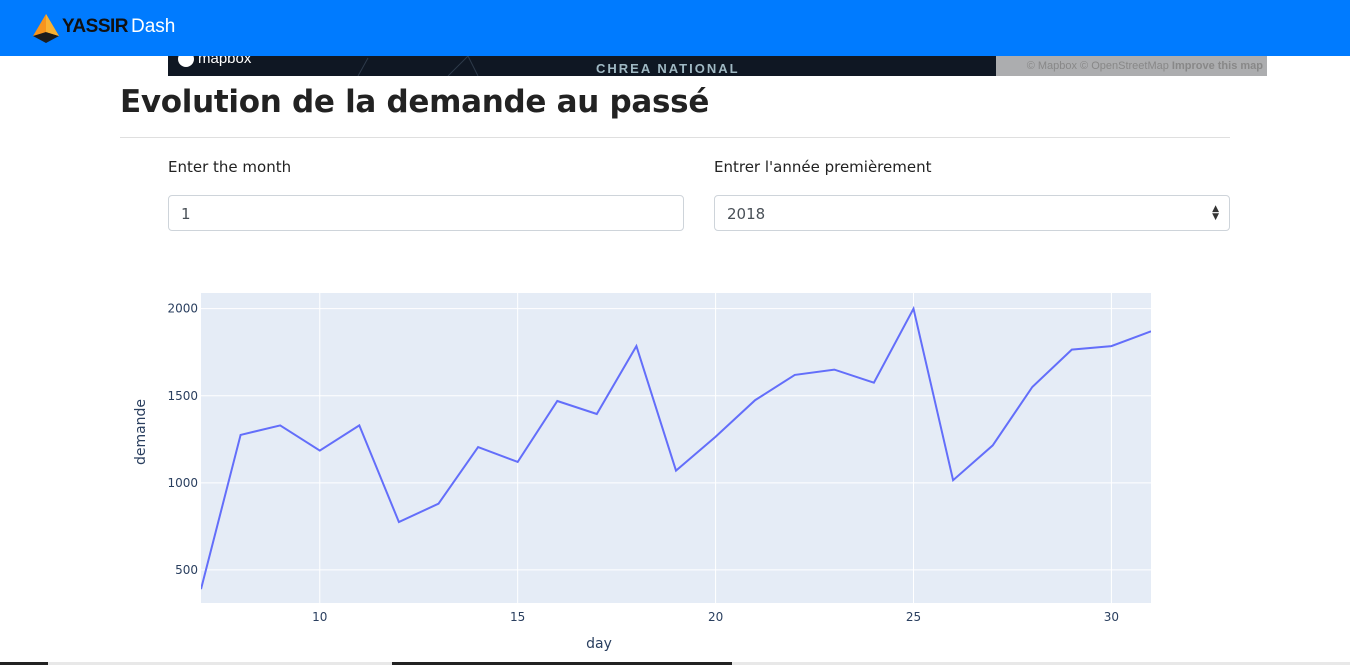 Image resolution: width=1350 pixels, height=665 pixels. I want to click on x-tick-label: 30, so click(1111, 617).